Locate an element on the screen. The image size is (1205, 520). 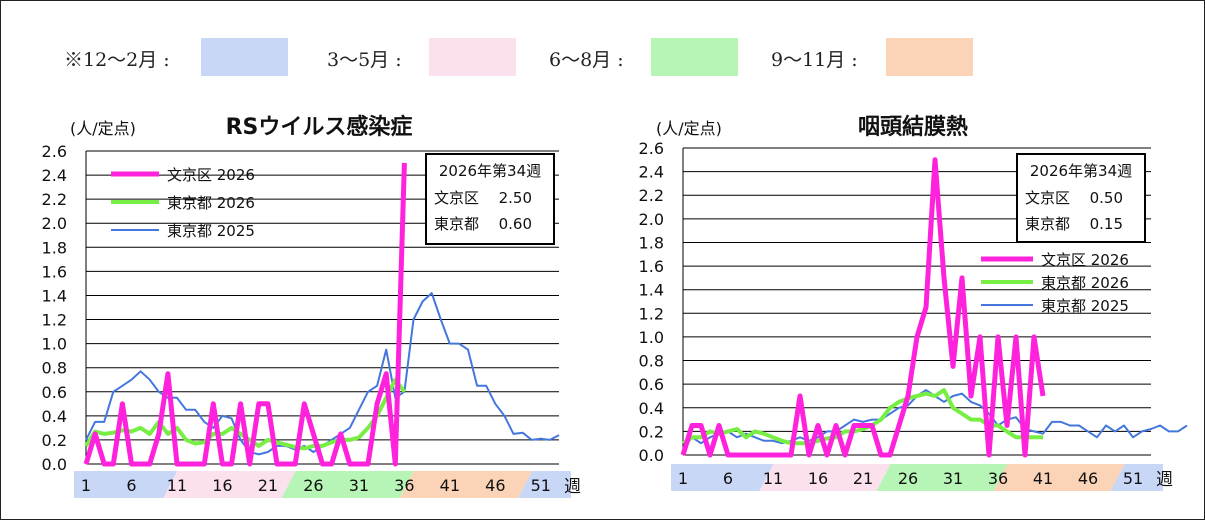
info-box-value: 0.15 is located at coordinates (1106, 224).